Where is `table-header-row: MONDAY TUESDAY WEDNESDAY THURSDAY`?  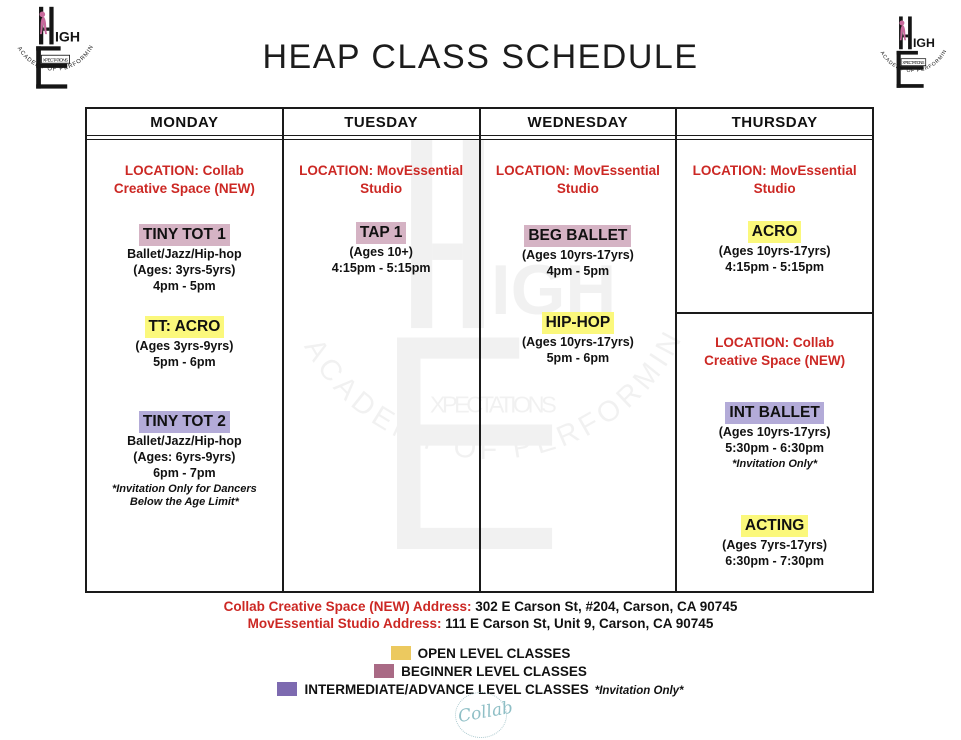
table-header-row: MONDAY TUESDAY WEDNESDAY THURSDAY is located at coordinates (479, 122).